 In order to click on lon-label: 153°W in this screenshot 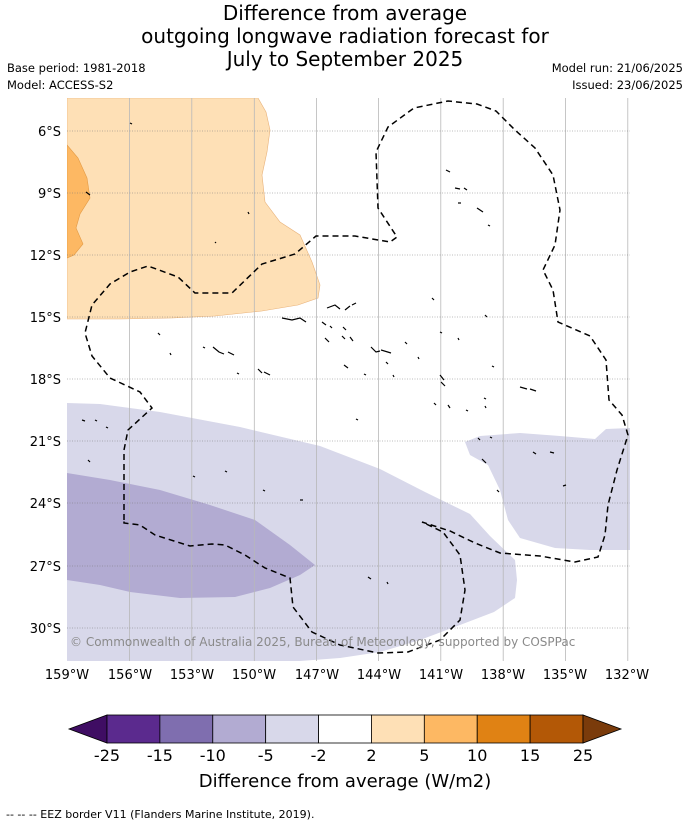, I will do `click(192, 675)`.